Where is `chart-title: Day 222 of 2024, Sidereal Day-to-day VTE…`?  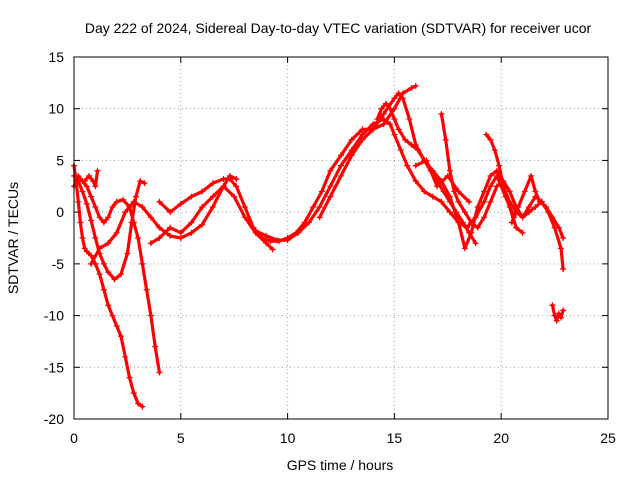
chart-title: Day 222 of 2024, Sidereal Day-to-day VTE… is located at coordinates (338, 28).